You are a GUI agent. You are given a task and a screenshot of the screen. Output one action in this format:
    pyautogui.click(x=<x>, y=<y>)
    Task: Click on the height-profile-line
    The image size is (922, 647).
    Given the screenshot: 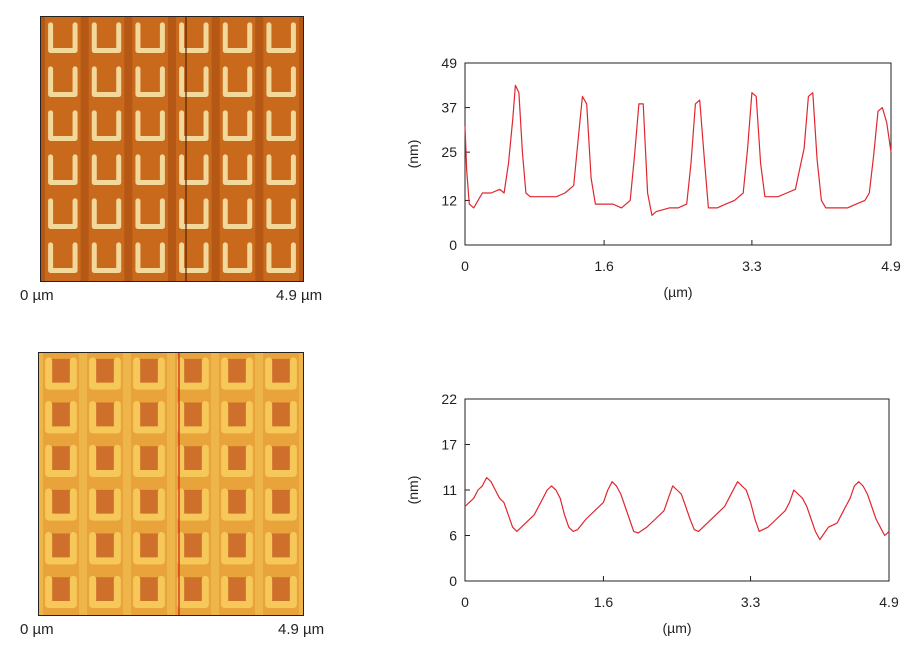 What is the action you would take?
    pyautogui.click(x=678, y=150)
    